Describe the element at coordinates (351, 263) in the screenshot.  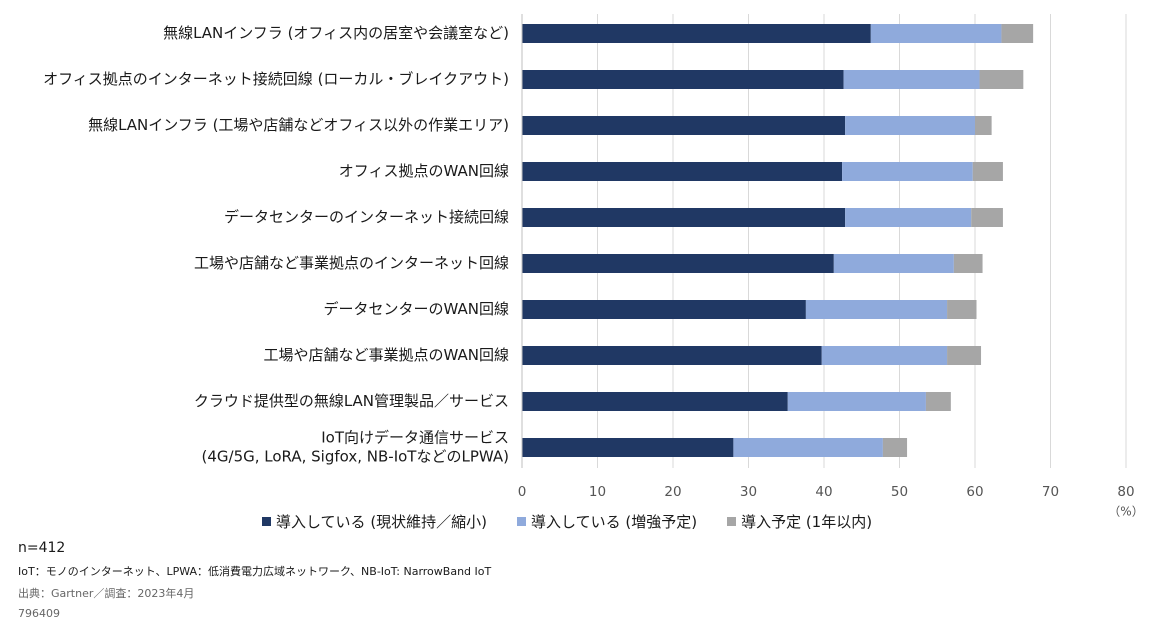
I see `category-label-5: 工場や店舗など事業拠点のインターネット回線` at that location.